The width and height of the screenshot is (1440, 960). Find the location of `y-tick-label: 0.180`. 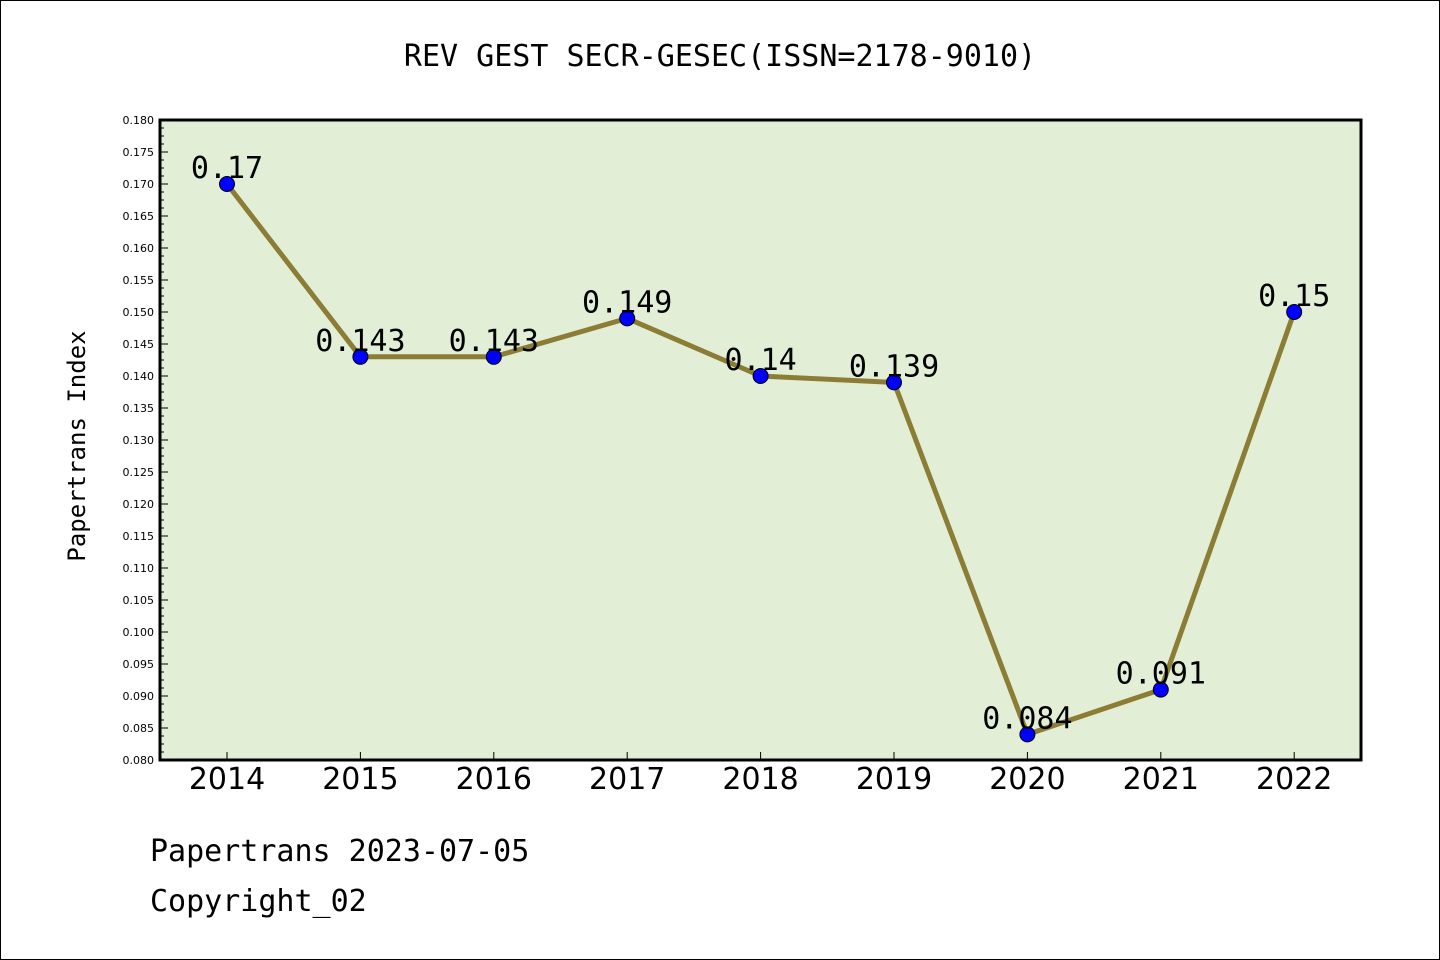

y-tick-label: 0.180 is located at coordinates (139, 120).